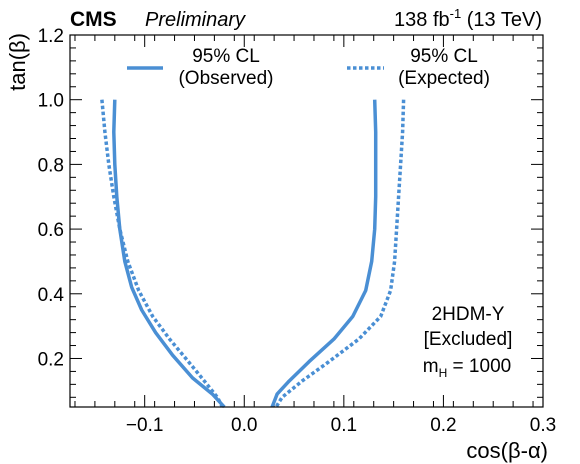 The image size is (580, 464). Describe the element at coordinates (93, 19) in the screenshot. I see `experiment-label: CMS` at that location.